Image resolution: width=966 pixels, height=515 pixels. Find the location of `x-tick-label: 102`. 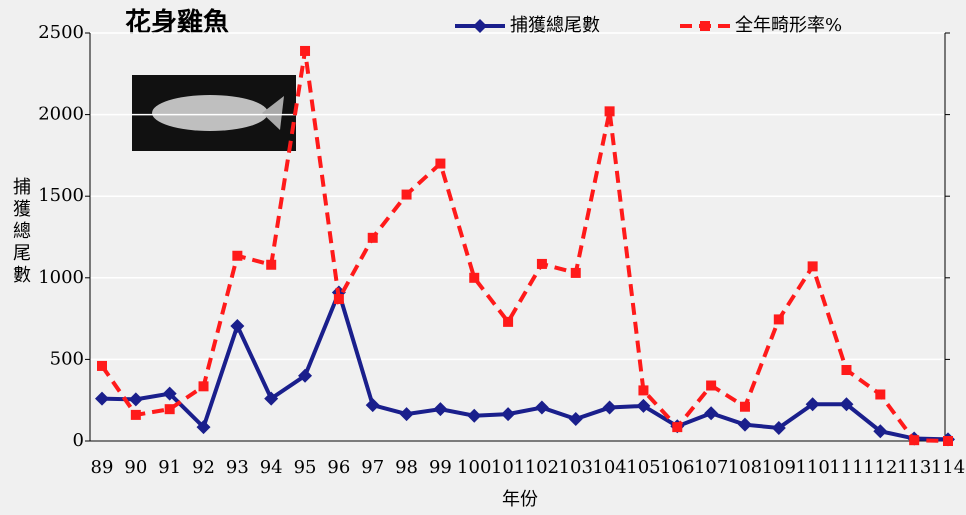

x-tick-label: 102 is located at coordinates (542, 467).